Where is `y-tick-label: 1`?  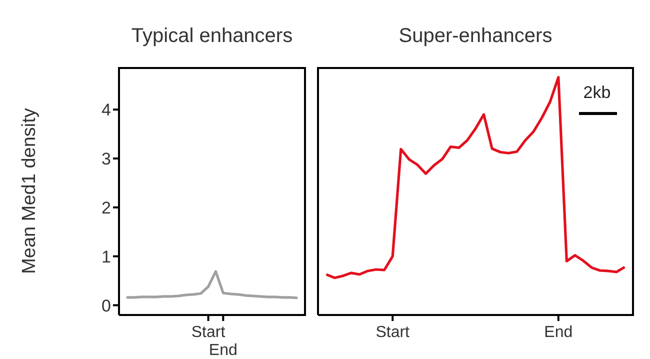 y-tick-label: 1 is located at coordinates (106, 256).